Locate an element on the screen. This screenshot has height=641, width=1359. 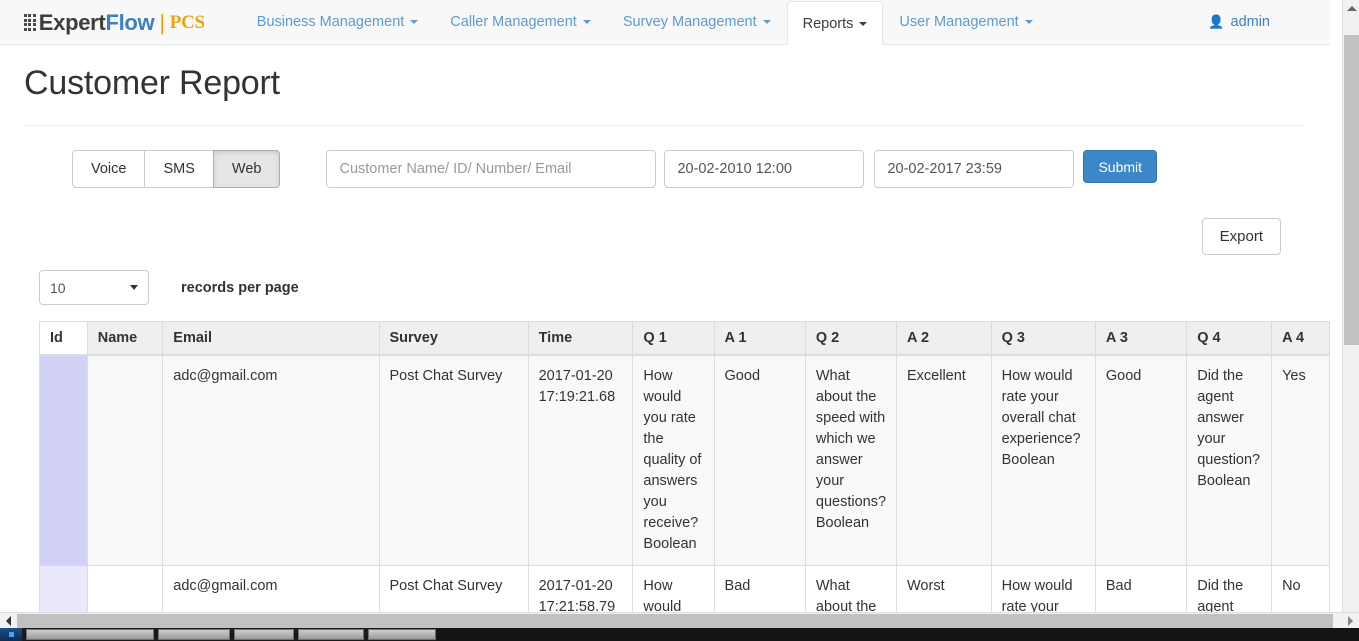
nav-item-label: Caller Management is located at coordinates (513, 22).